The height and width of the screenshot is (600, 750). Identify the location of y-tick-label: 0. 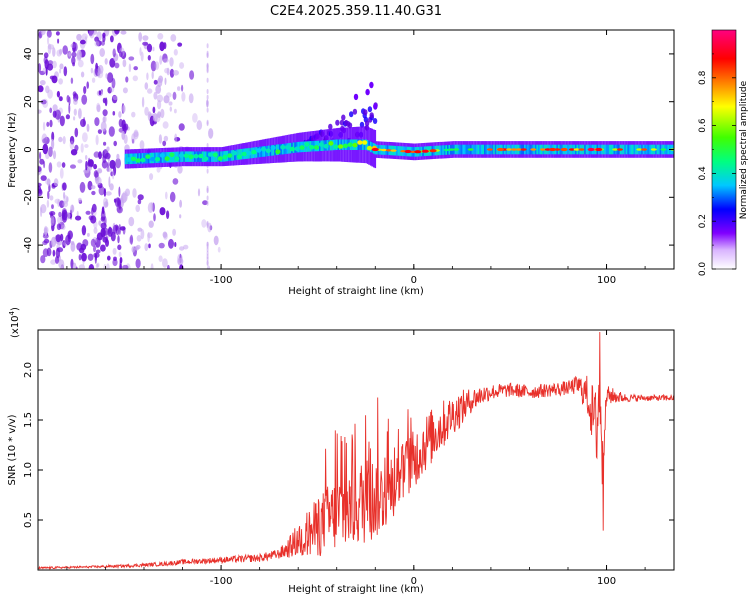
(28, 149).